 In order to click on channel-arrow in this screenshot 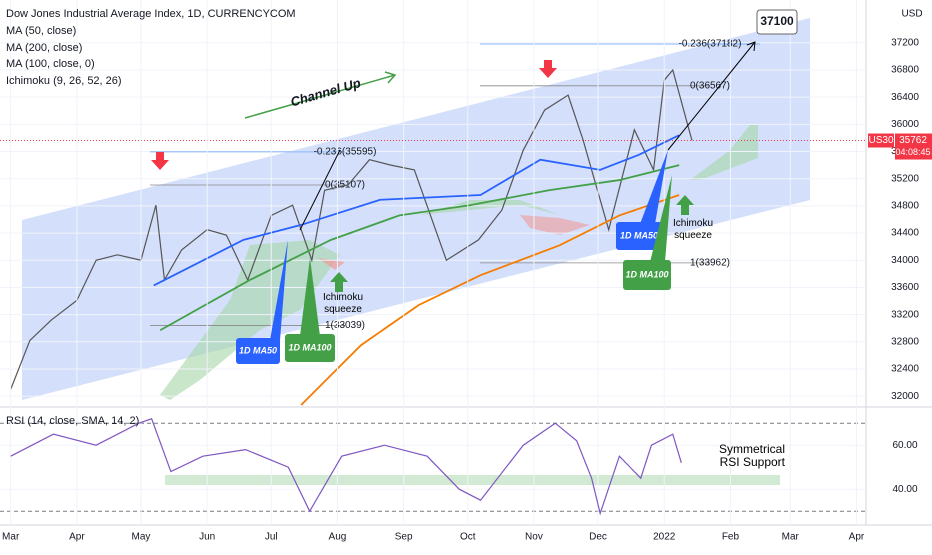, I will do `click(320, 96)`.